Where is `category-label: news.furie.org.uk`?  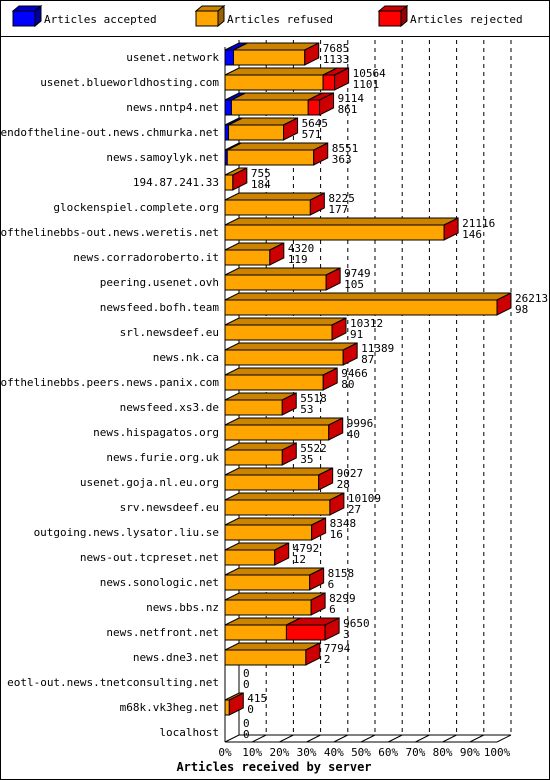
category-label: news.furie.org.uk is located at coordinates (162, 457).